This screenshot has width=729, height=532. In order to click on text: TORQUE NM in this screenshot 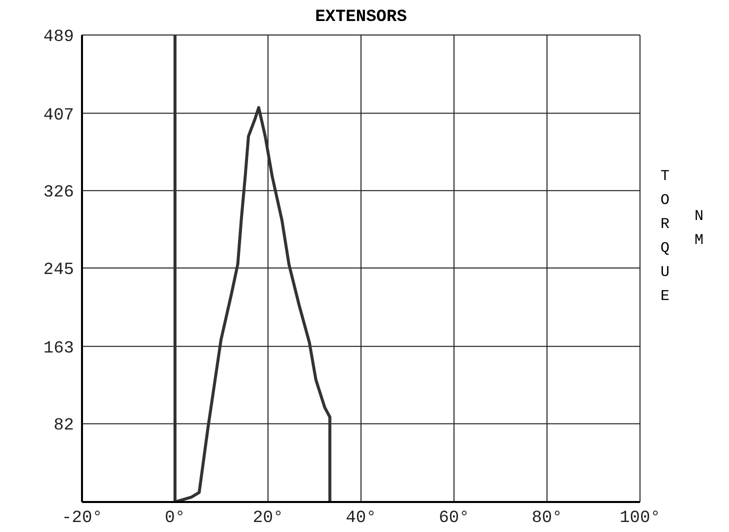, I will do `click(682, 236)`.